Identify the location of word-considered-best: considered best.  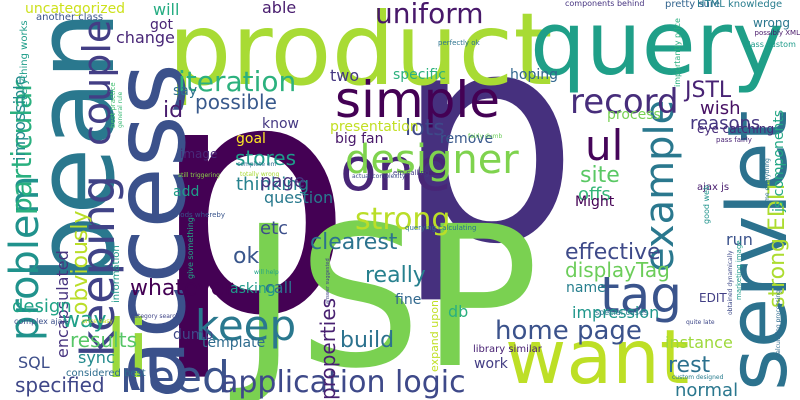
(106, 373).